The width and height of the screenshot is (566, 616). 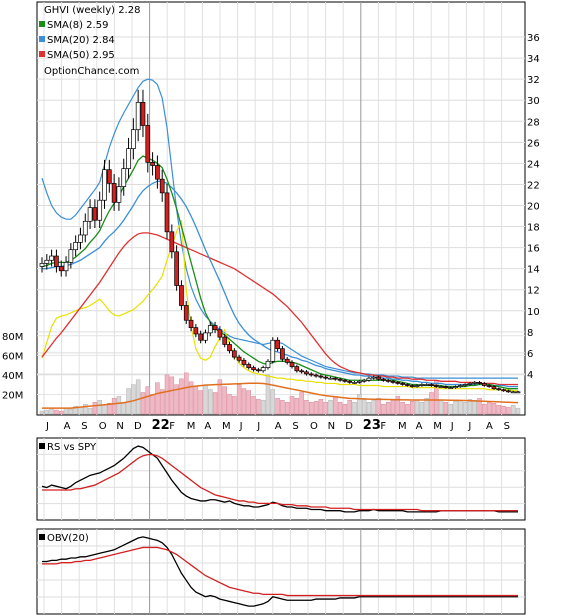 I want to click on rs-lines, so click(x=279, y=479).